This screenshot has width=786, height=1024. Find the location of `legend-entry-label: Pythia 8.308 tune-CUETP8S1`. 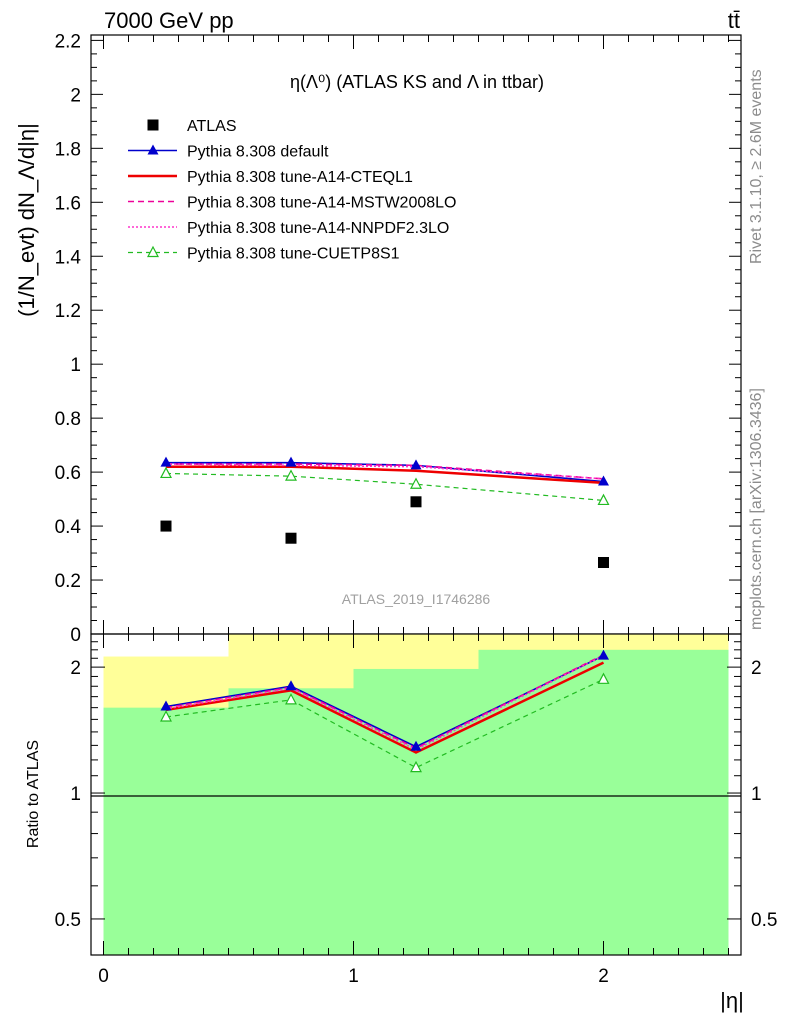

legend-entry-label: Pythia 8.308 tune-CUETP8S1 is located at coordinates (293, 254).